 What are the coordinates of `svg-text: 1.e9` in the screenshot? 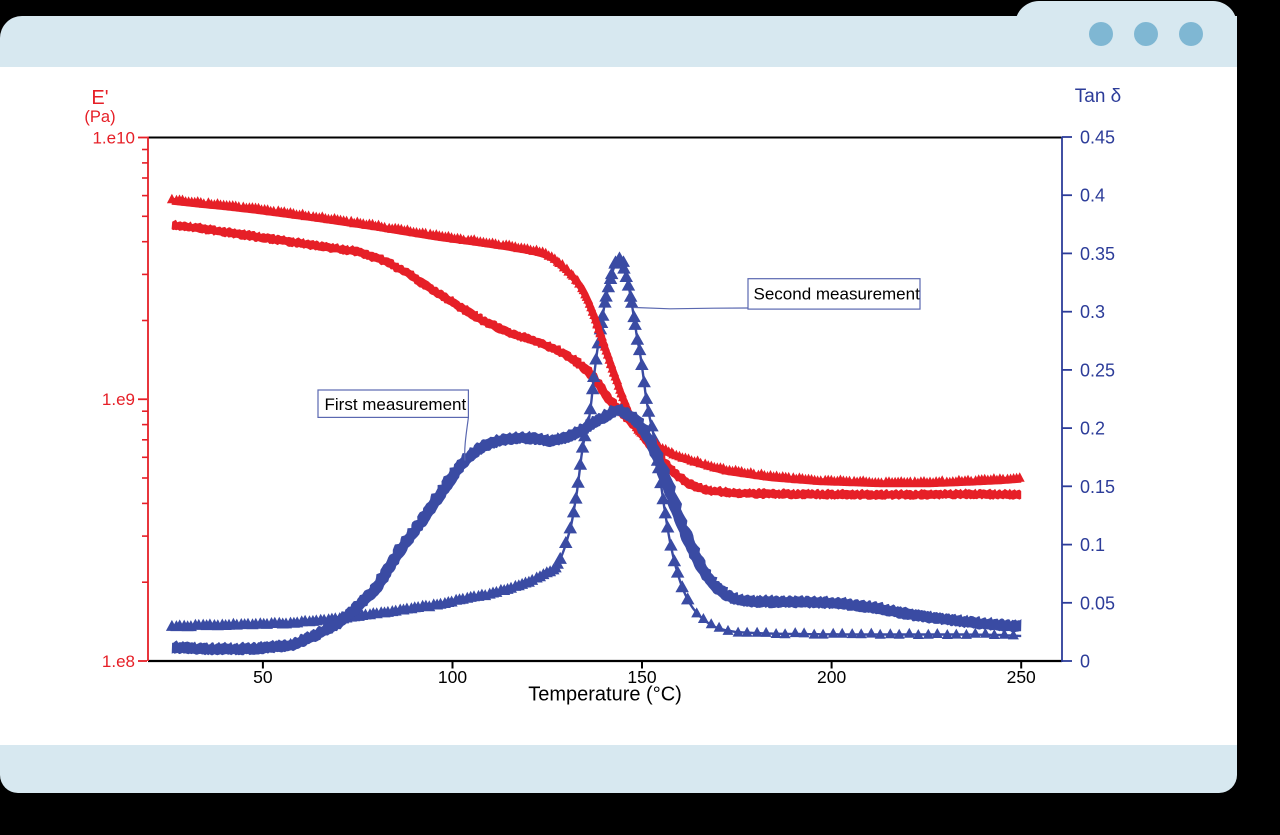 It's located at (118, 399).